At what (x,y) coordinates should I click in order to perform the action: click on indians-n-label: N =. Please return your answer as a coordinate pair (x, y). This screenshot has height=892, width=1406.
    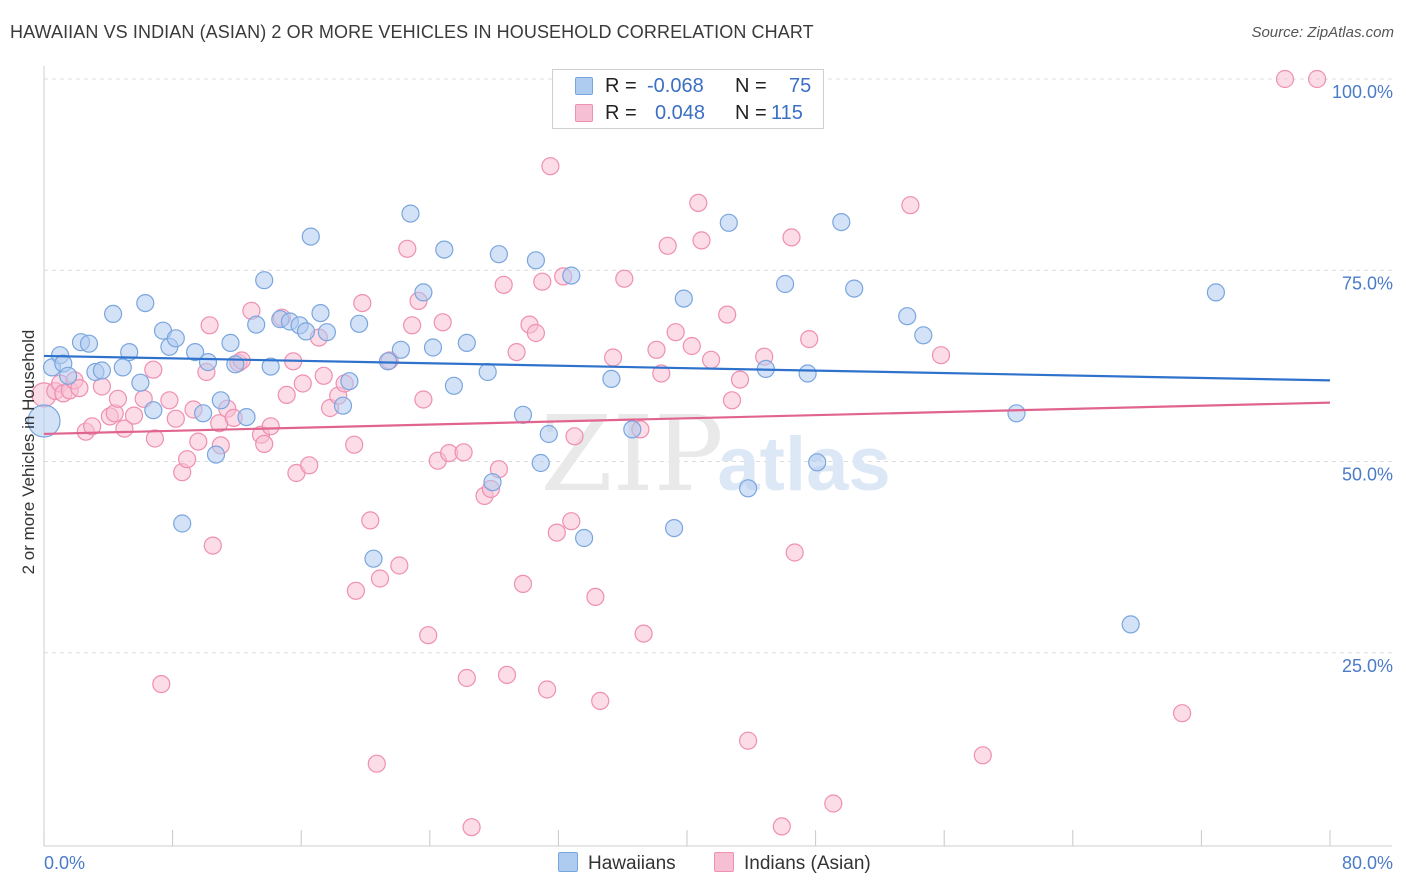
    Looking at the image, I should click on (751, 113).